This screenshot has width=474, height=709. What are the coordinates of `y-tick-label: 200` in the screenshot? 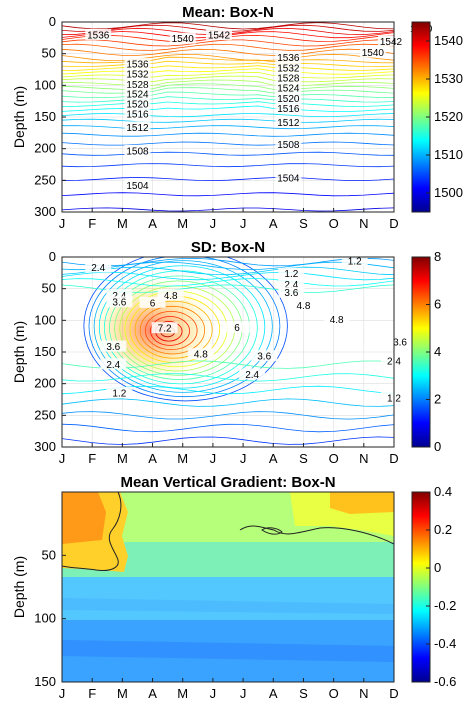 It's located at (45, 383).